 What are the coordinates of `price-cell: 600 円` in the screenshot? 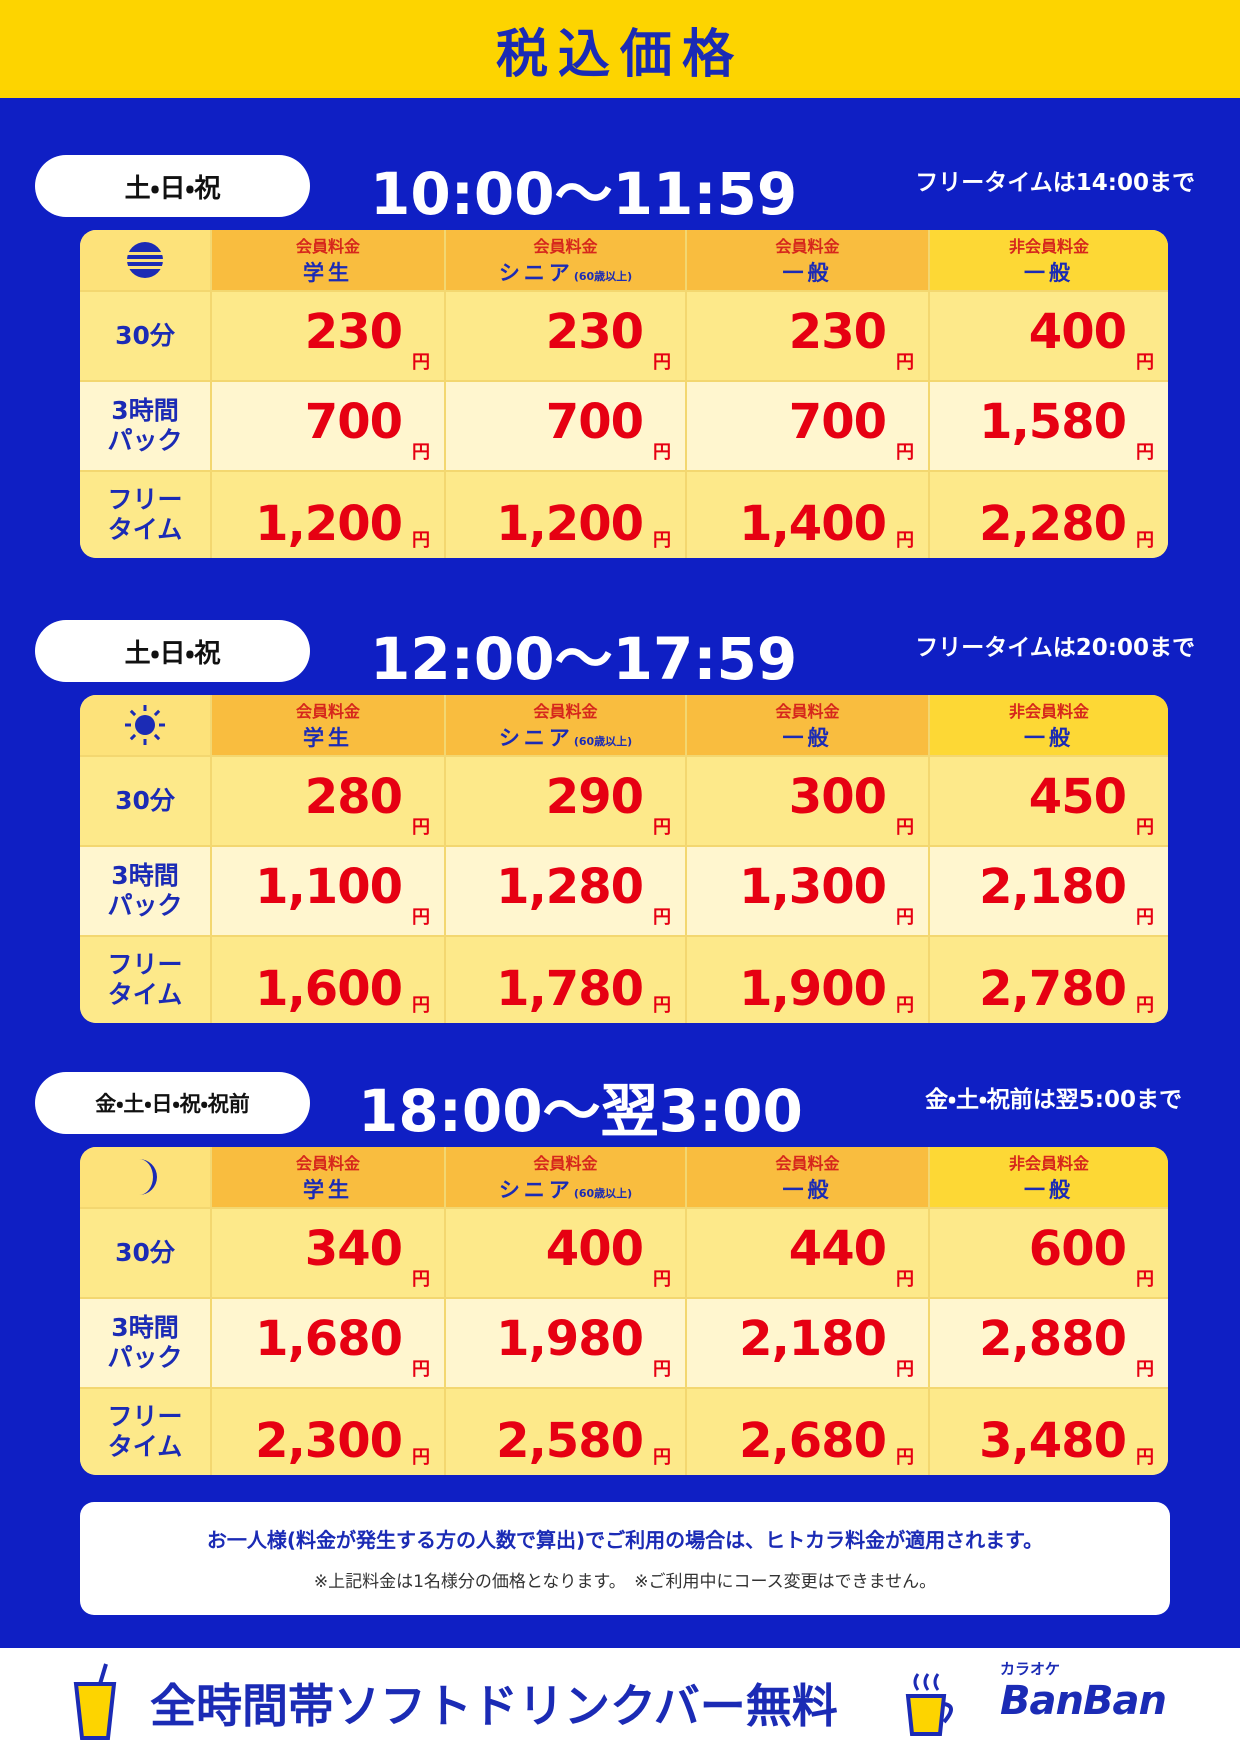 It's located at (1048, 1252).